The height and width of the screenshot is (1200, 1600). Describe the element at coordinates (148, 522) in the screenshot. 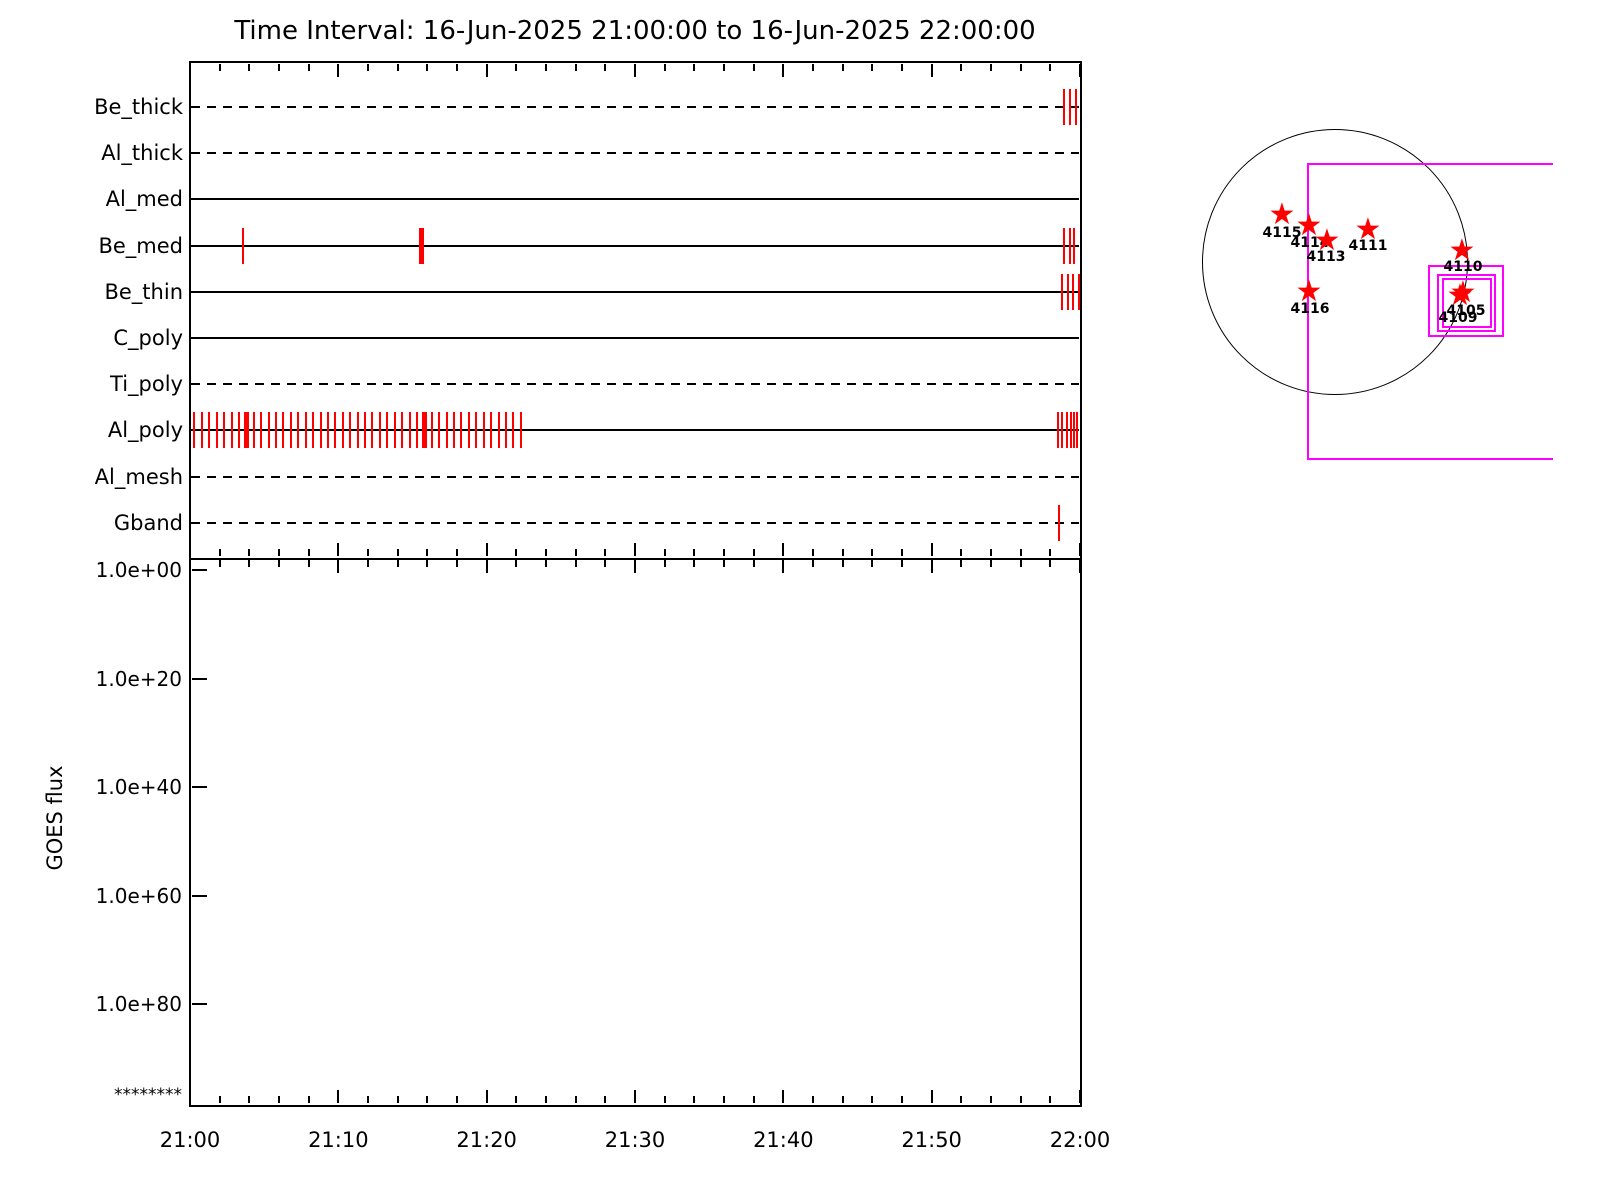

I see `filter-row-label: Gband` at that location.